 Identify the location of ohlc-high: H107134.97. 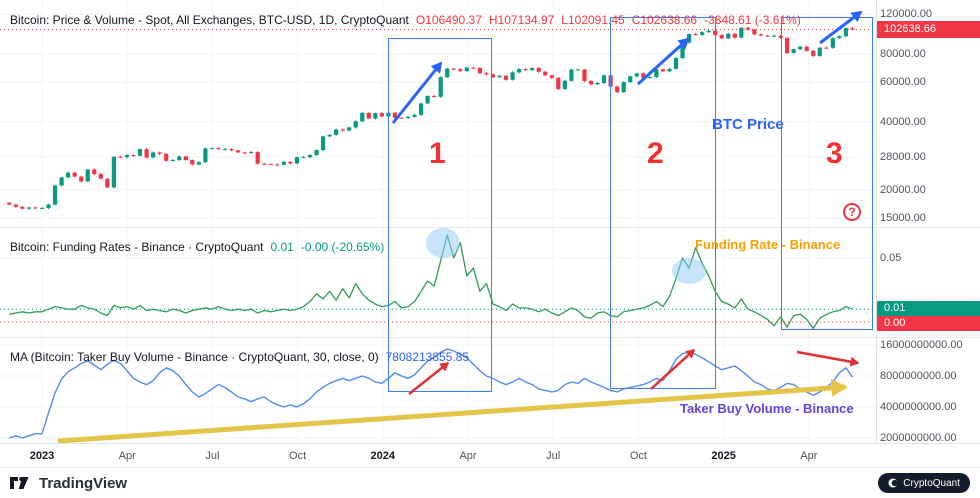
(521, 20).